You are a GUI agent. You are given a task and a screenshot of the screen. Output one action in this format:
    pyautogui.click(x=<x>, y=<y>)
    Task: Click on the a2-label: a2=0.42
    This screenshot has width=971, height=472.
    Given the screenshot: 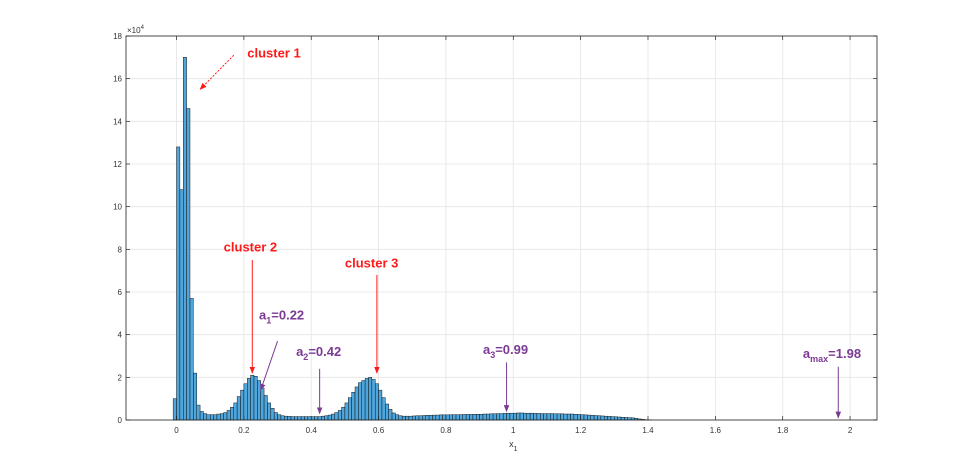 What is the action you would take?
    pyautogui.click(x=318, y=353)
    